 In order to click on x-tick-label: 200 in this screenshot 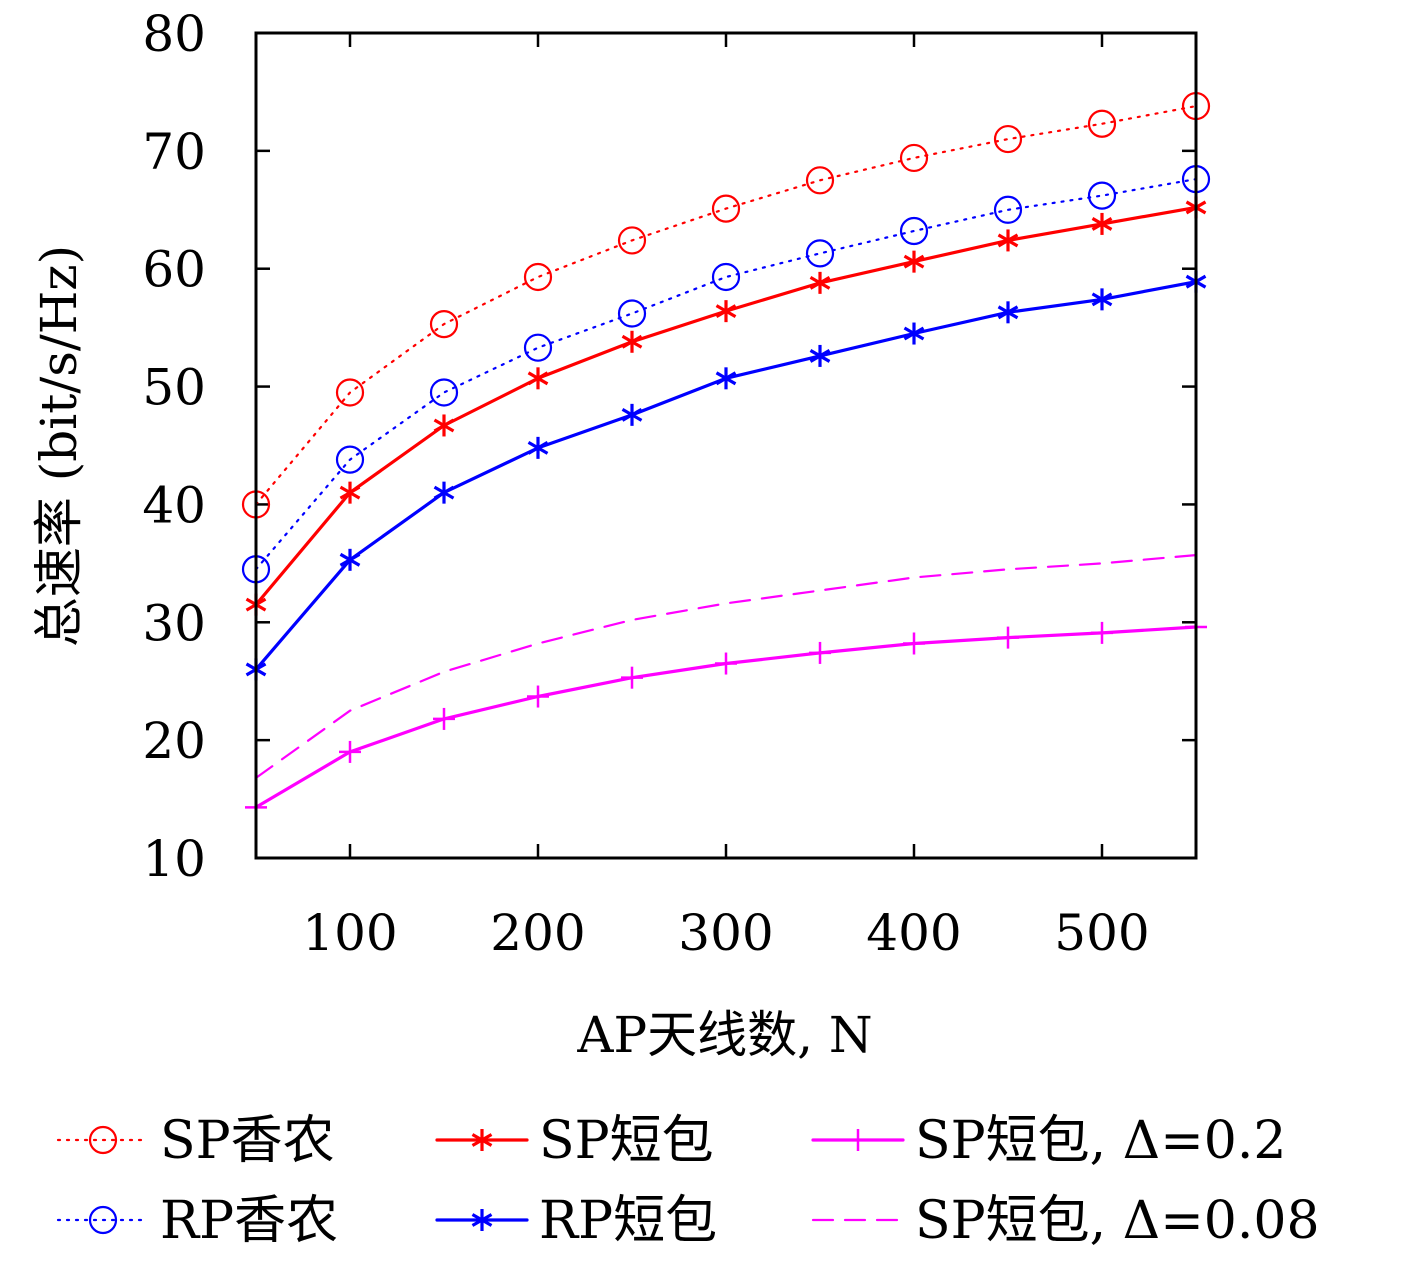, I will do `click(537, 933)`.